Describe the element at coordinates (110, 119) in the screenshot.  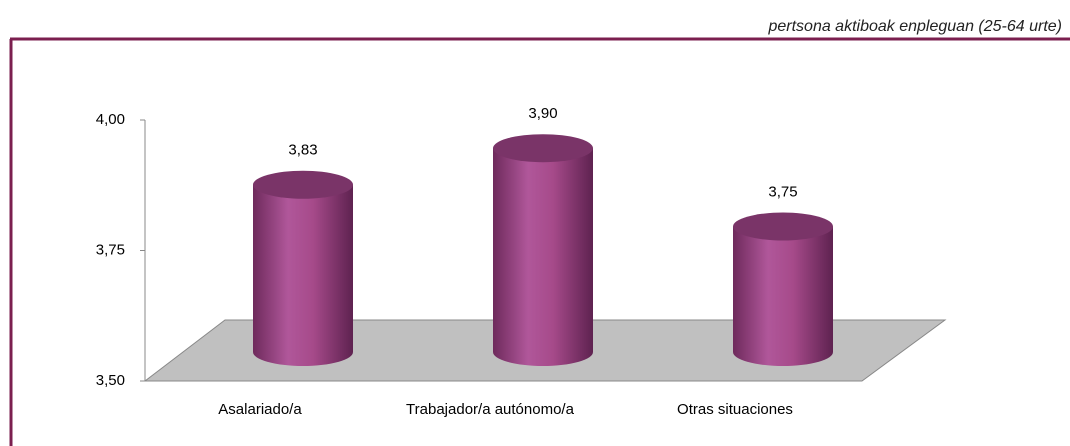
I see `y-tick-label: 4,00` at that location.